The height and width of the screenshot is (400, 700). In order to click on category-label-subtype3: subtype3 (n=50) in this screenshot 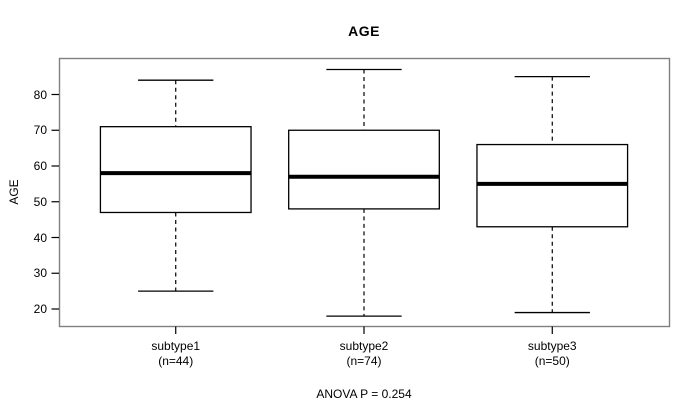, I will do `click(552, 353)`.